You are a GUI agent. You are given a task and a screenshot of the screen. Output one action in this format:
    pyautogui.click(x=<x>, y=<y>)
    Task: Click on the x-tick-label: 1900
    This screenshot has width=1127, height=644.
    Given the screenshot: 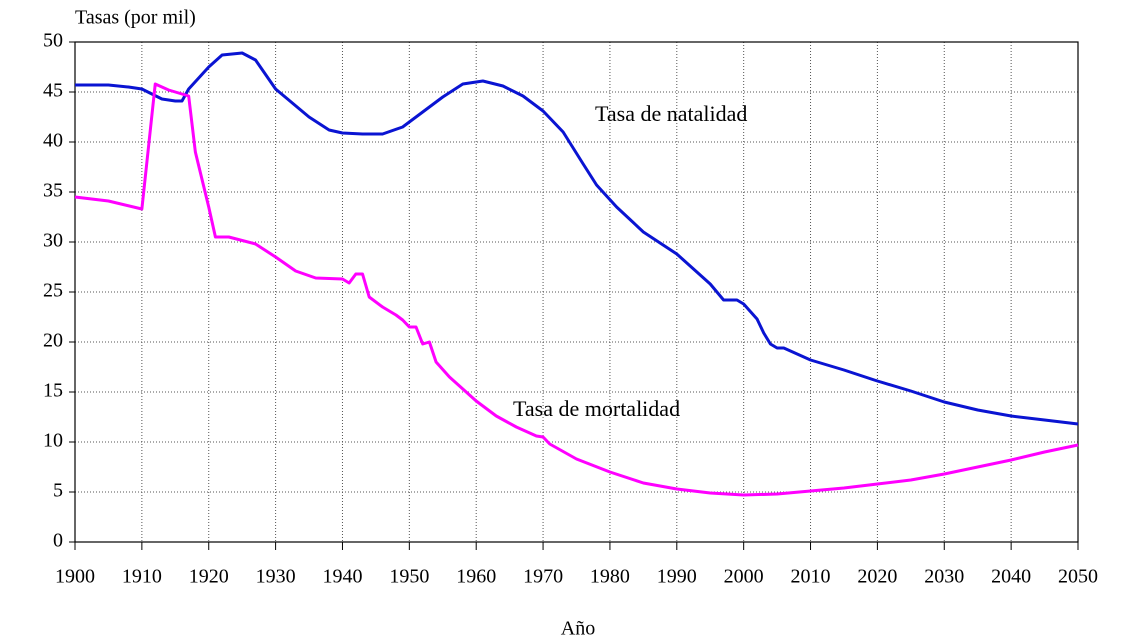 What is the action you would take?
    pyautogui.click(x=75, y=577)
    